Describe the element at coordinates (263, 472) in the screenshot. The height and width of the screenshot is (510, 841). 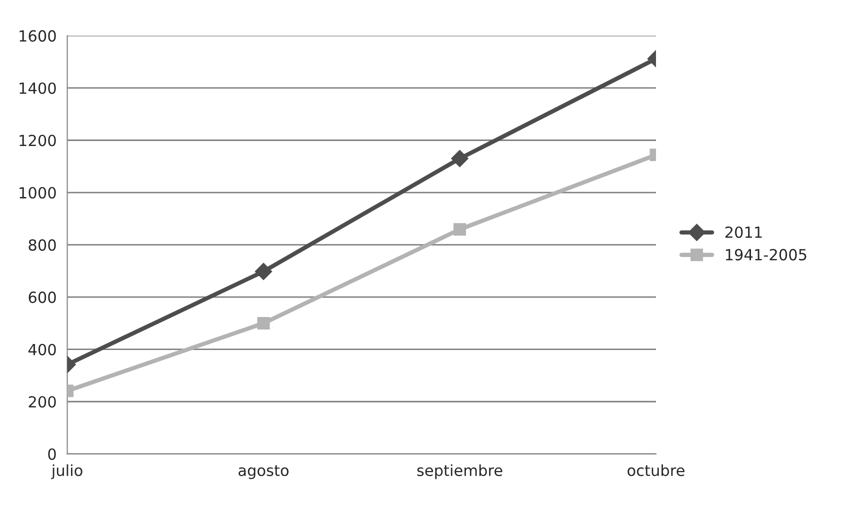
I see `x-tick-label: agosto` at that location.